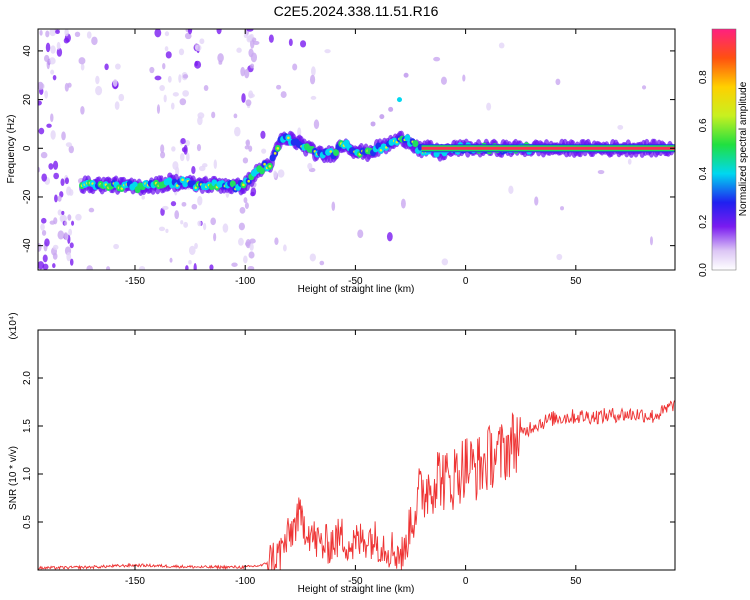 This screenshot has width=750, height=600. Describe the element at coordinates (27, 522) in the screenshot. I see `snr-y-tick-label: 0.5` at that location.